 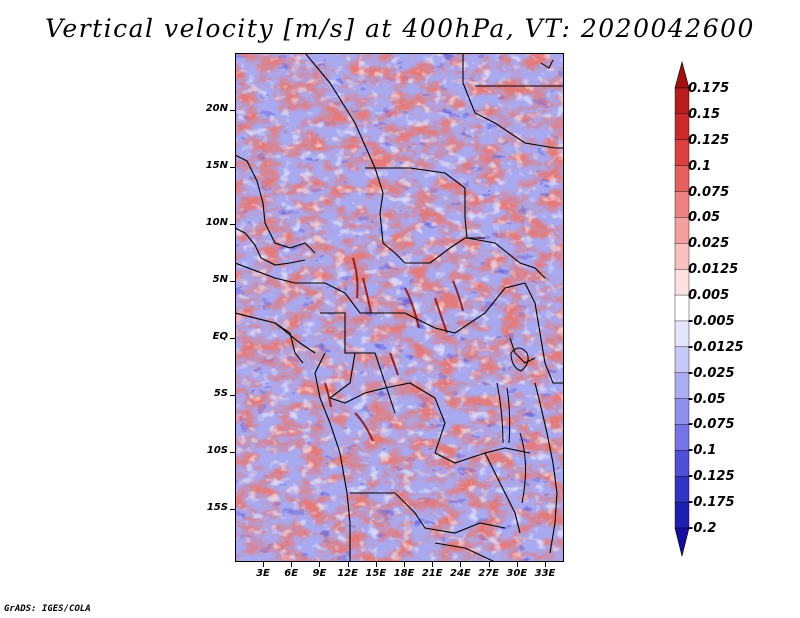 I want to click on colorbar-label: -0.175, so click(x=711, y=503).